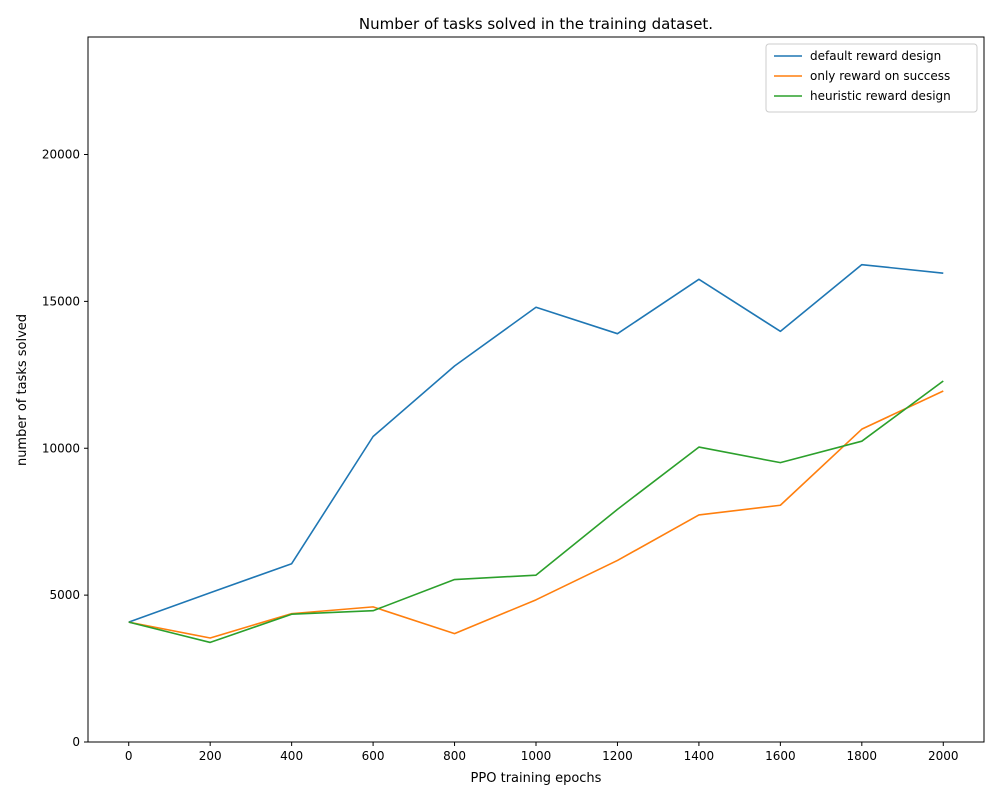  I want to click on y-tick-label: 0, so click(76, 742).